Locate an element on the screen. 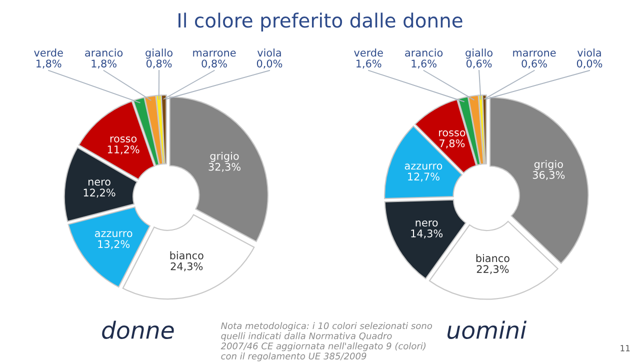 The height and width of the screenshot is (362, 640). text: 11 is located at coordinates (625, 348).